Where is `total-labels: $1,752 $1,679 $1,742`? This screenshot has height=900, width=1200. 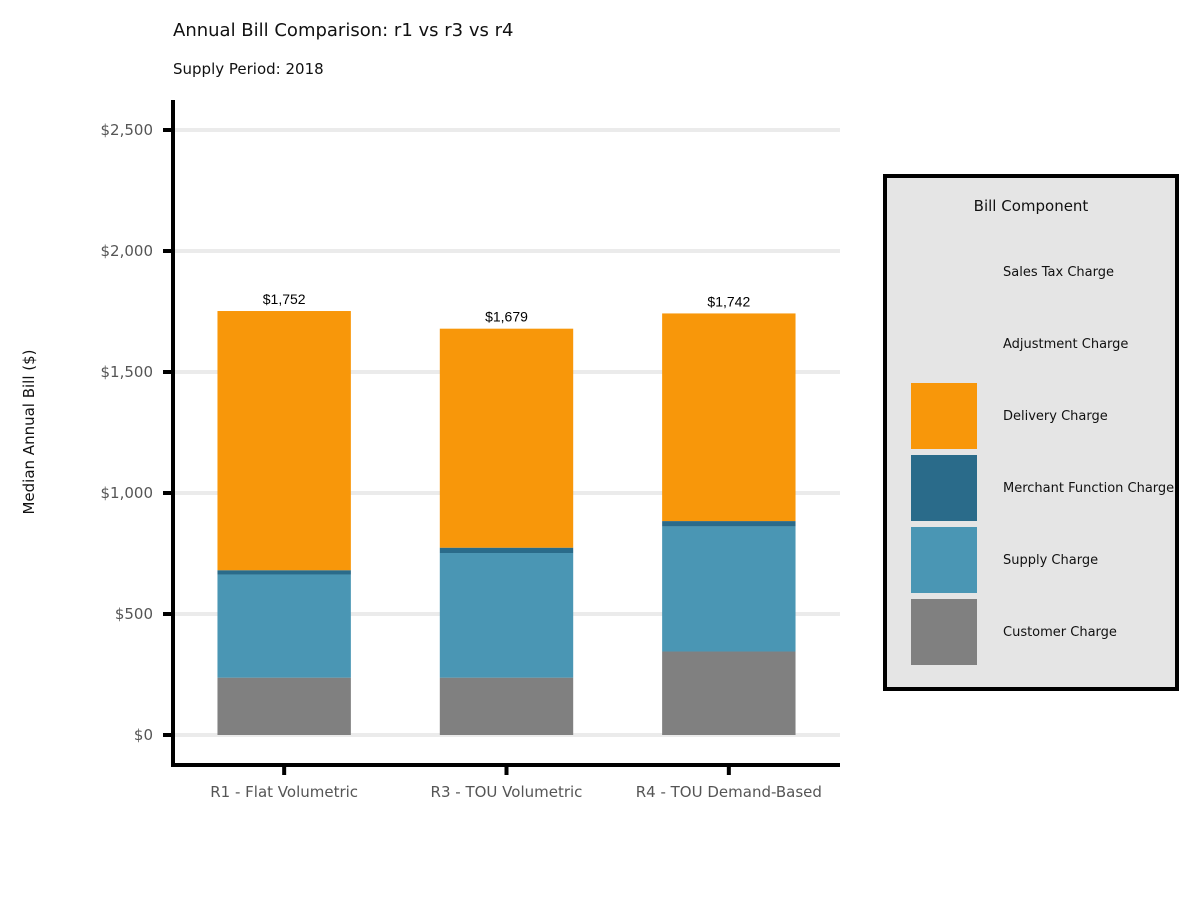
total-labels: $1,752 $1,679 $1,742 is located at coordinates (507, 308).